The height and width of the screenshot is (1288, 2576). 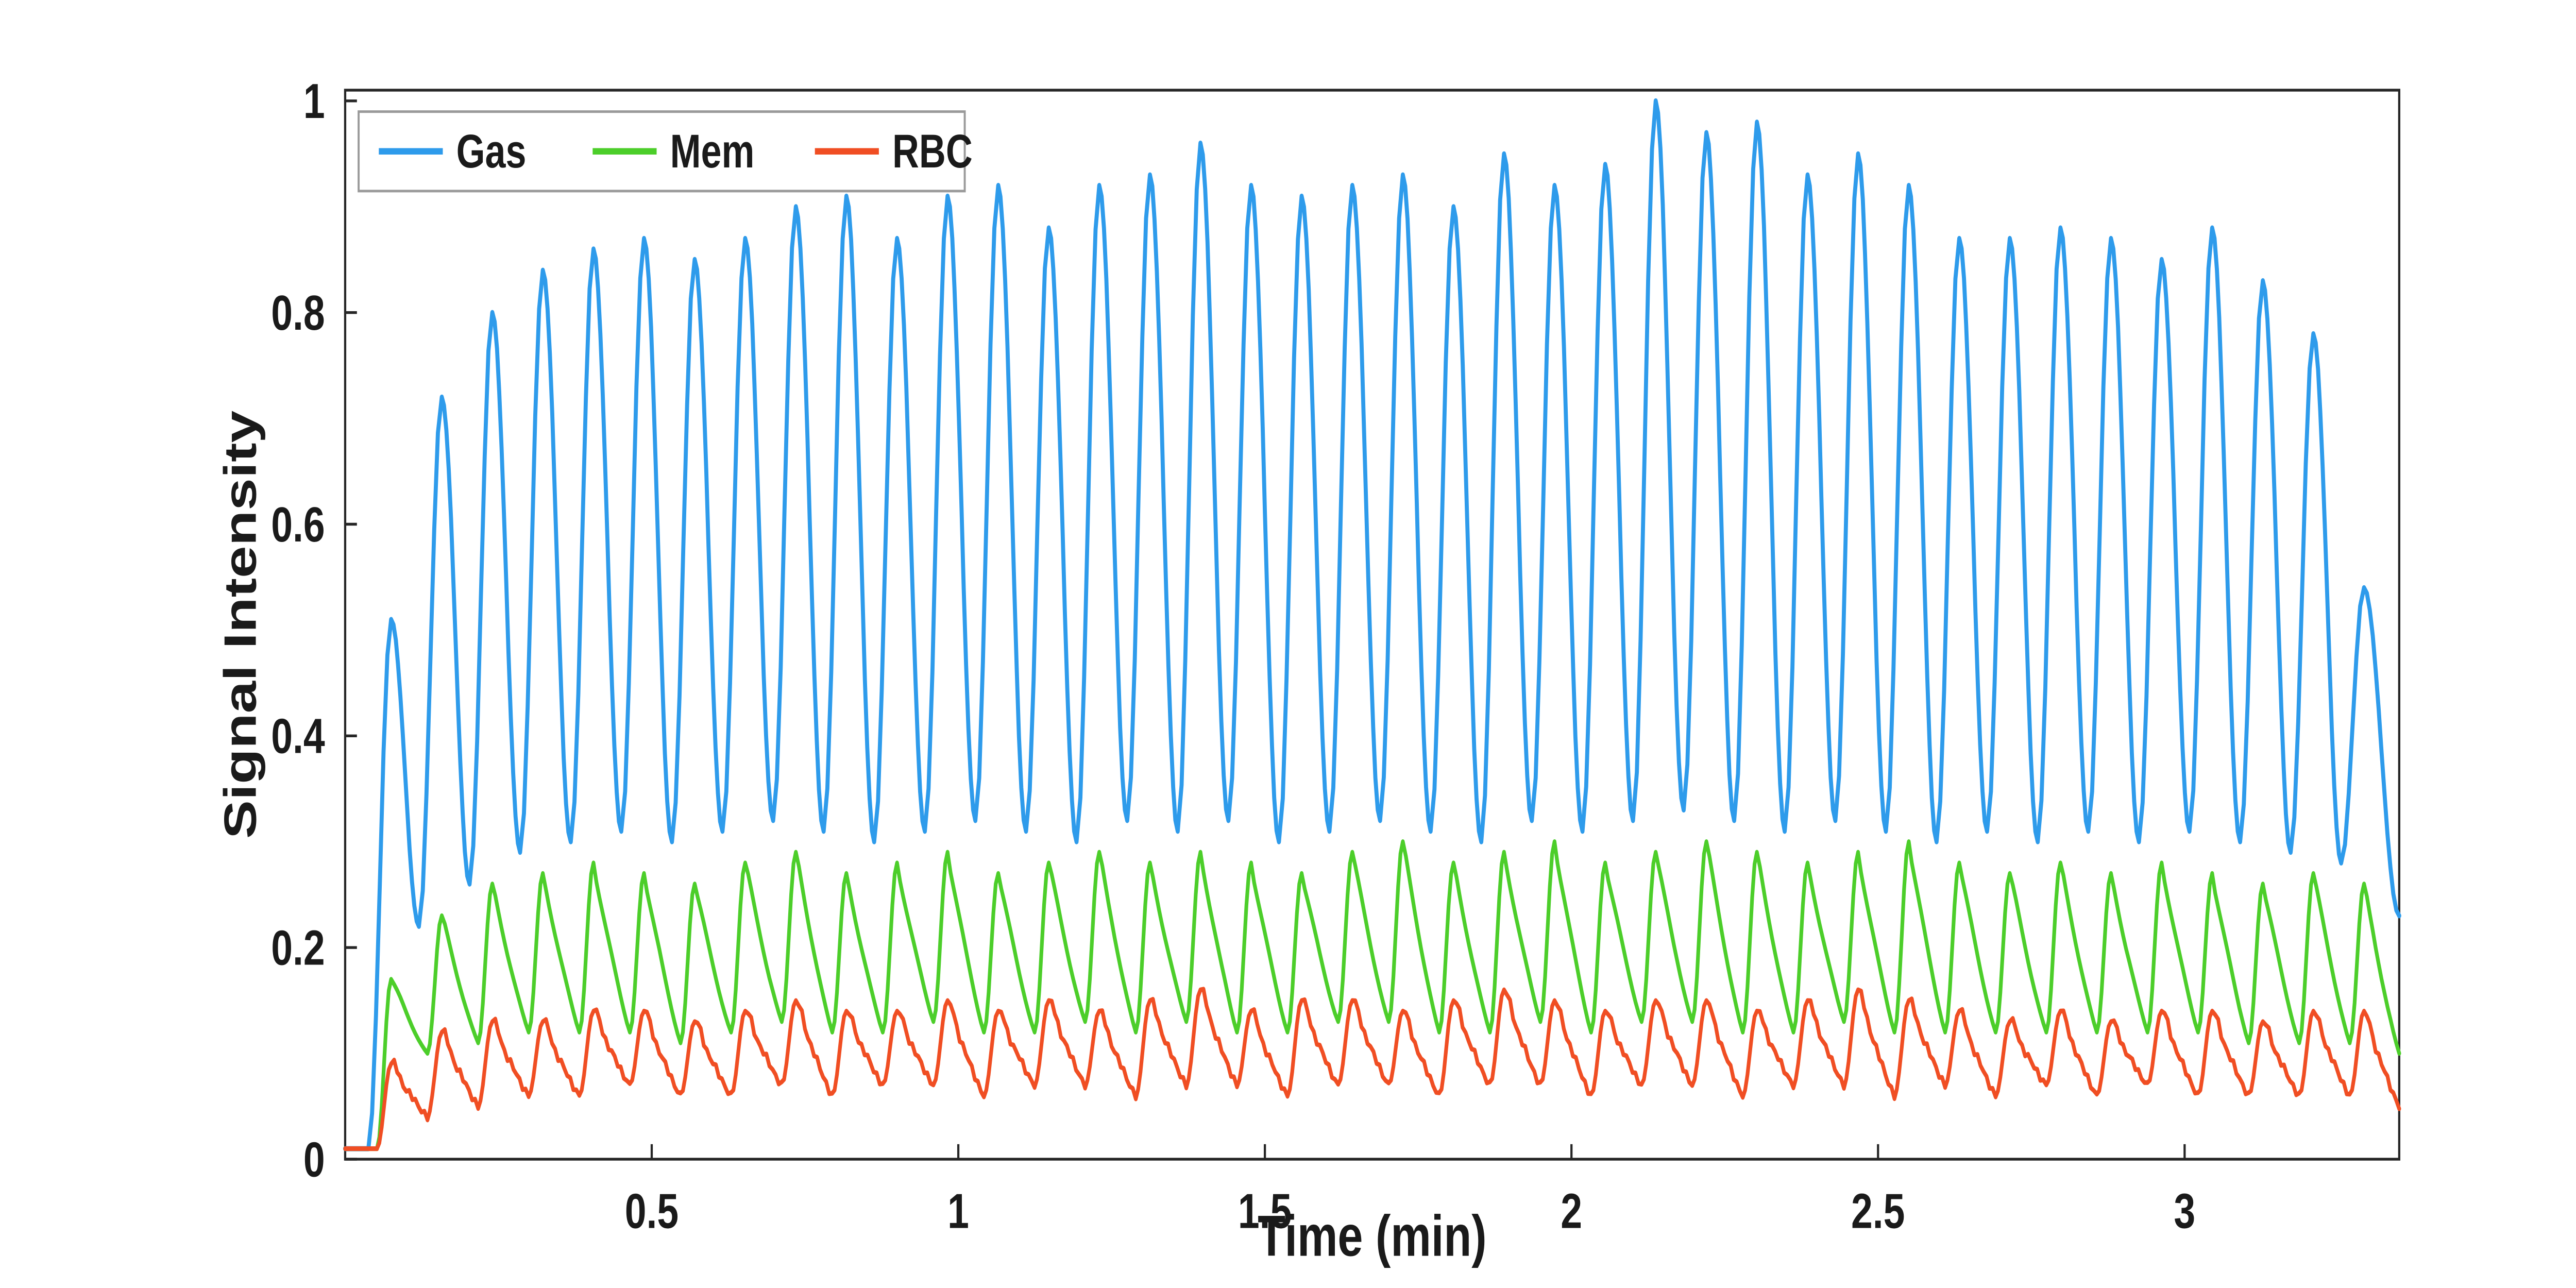 What do you see at coordinates (298, 524) in the screenshot?
I see `y-tick-label: 0.6` at bounding box center [298, 524].